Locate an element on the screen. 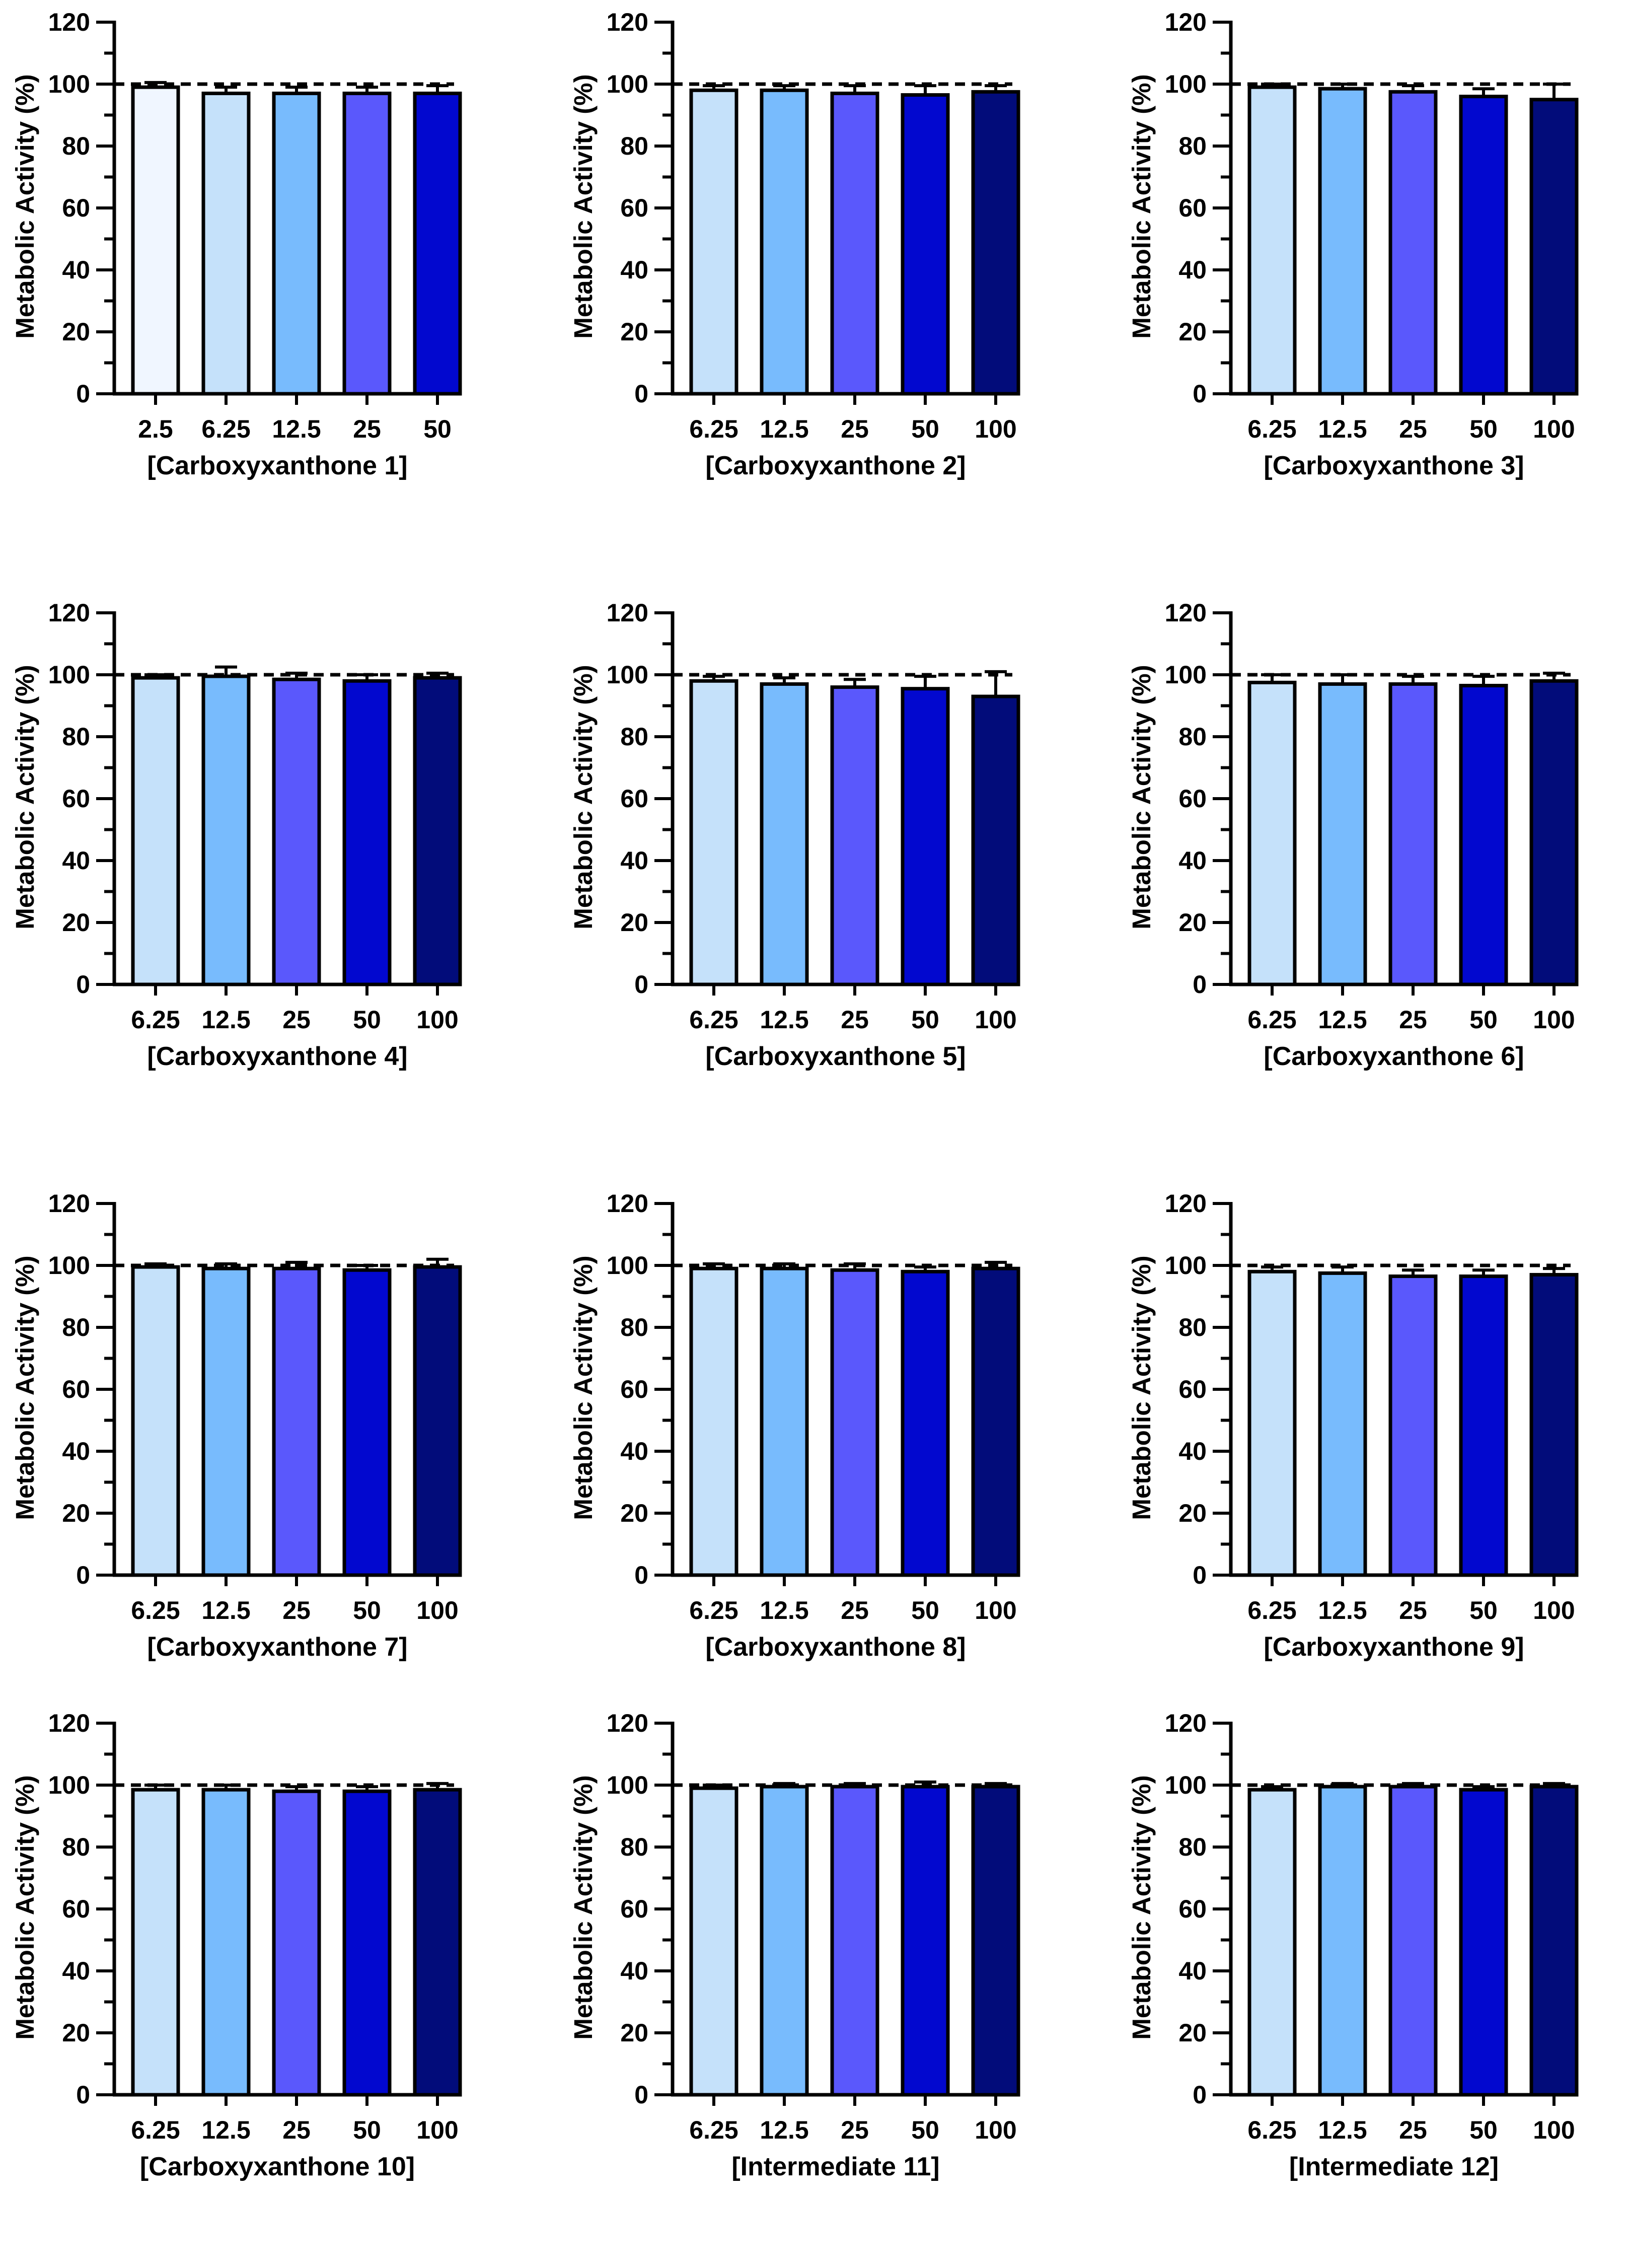 This screenshot has width=1628, height=2268. x-axis-label: [Carboxyxanthone 7] is located at coordinates (277, 1648).